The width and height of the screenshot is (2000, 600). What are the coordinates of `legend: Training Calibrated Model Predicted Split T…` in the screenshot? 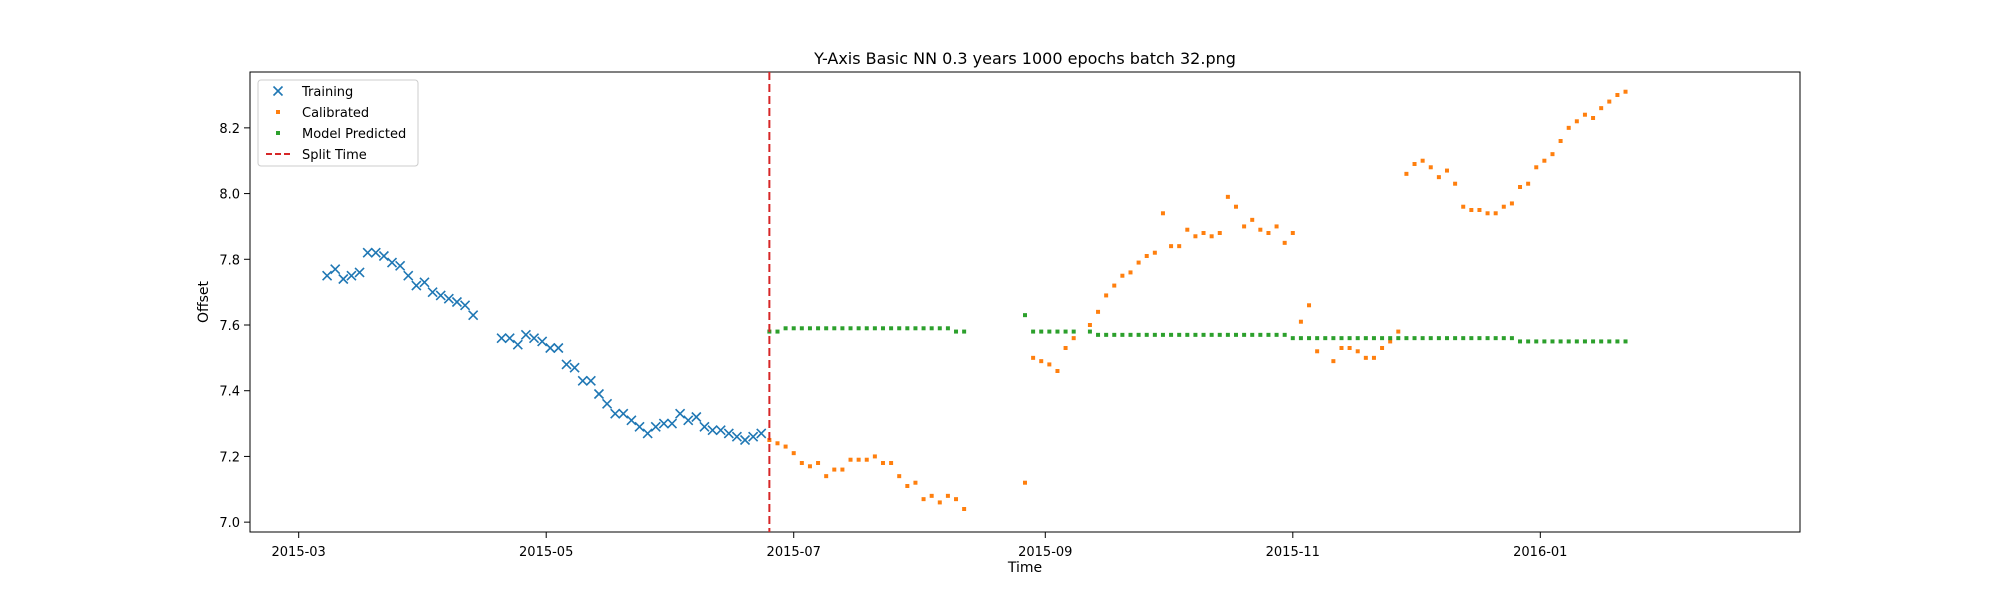 It's located at (338, 123).